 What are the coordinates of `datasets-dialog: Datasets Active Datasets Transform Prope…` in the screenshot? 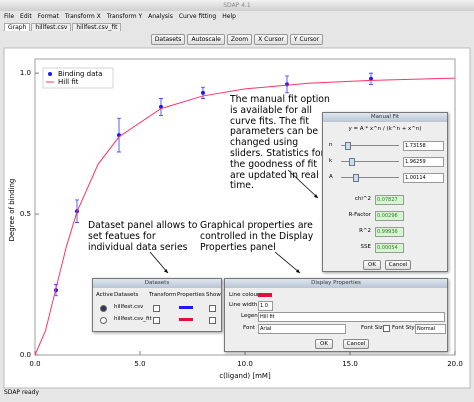 It's located at (157, 305).